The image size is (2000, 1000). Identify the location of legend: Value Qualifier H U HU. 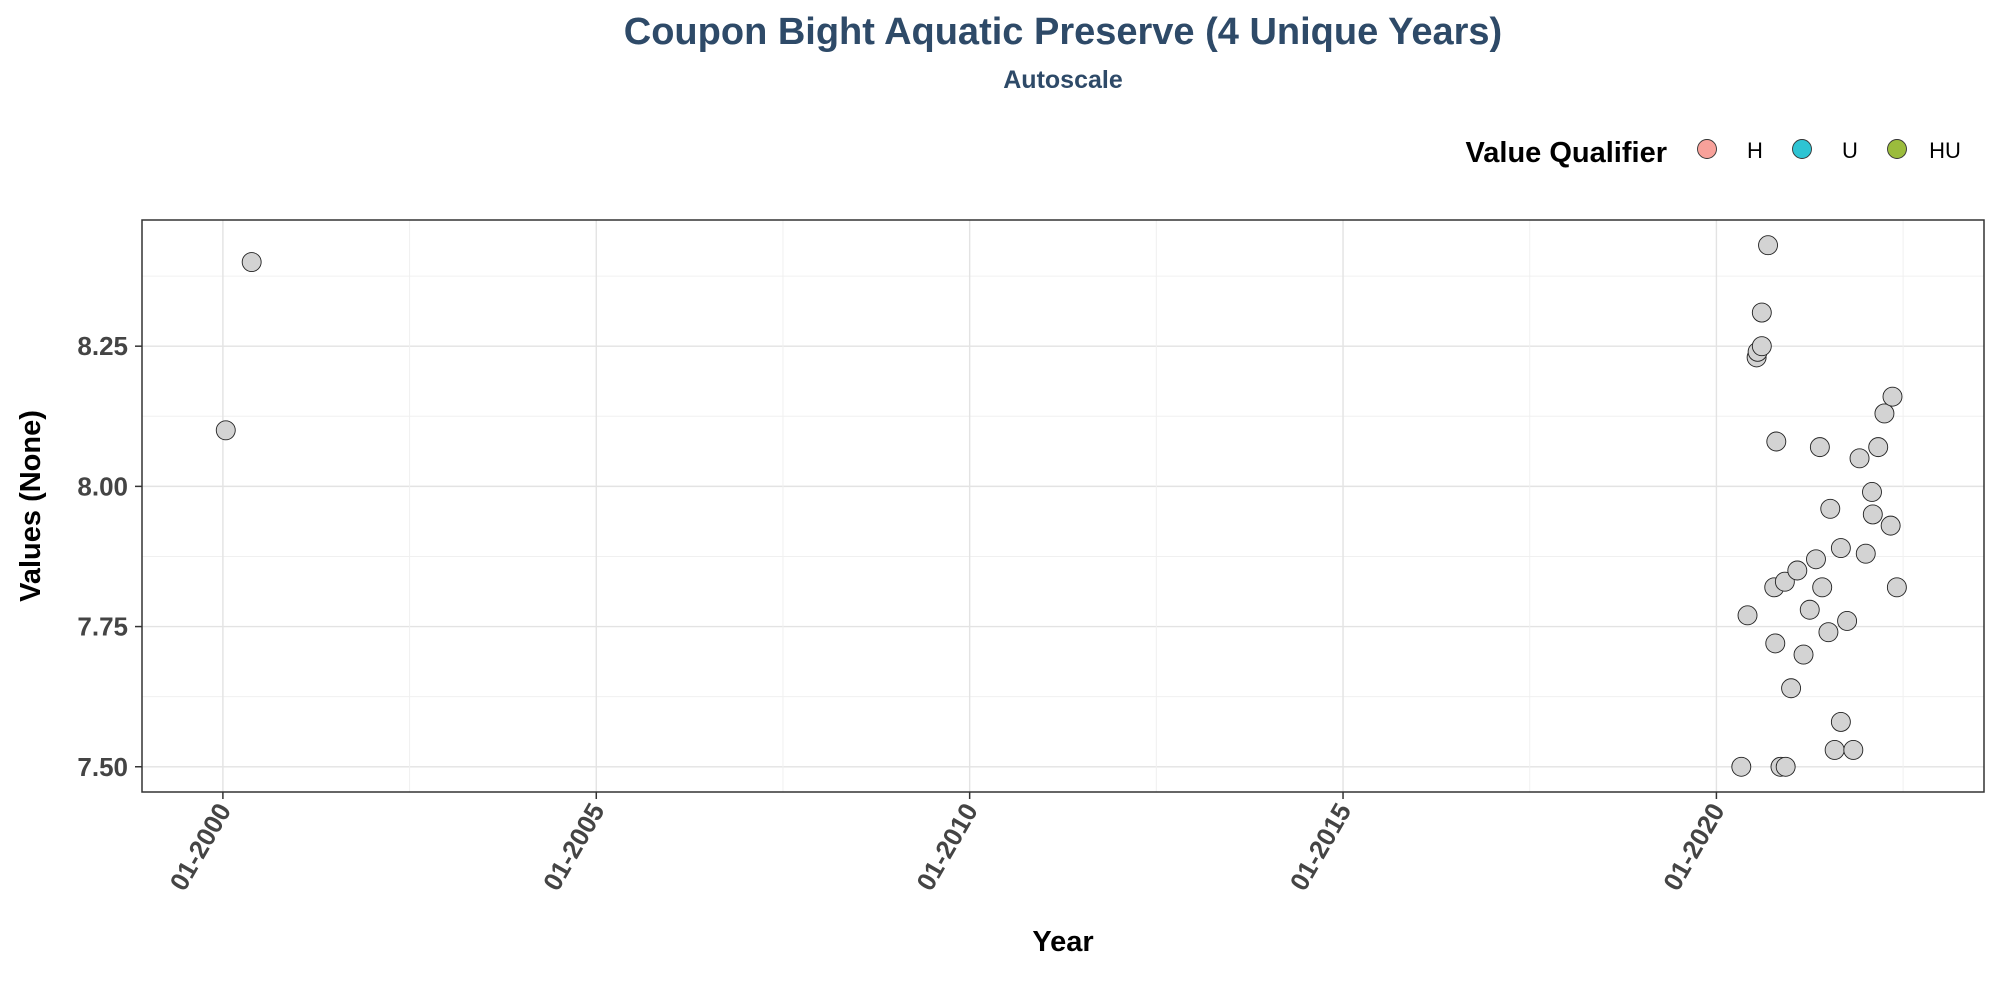
(1713, 153).